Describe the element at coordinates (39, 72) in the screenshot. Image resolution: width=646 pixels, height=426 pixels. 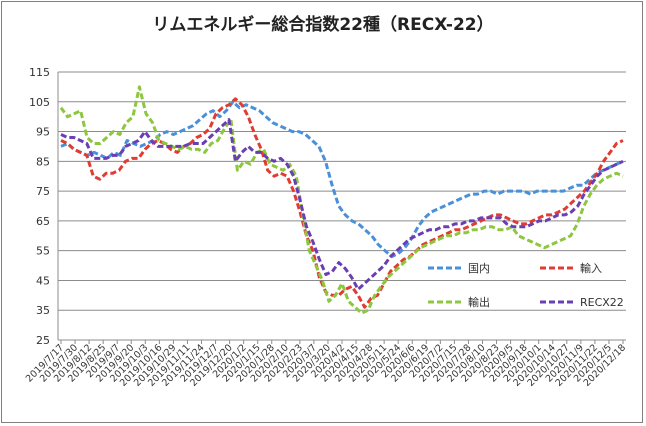
I see `y-tick-label: 115` at that location.